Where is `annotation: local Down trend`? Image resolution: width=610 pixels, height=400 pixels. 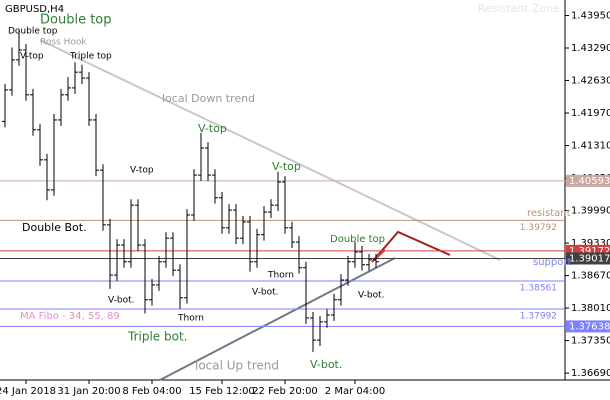
annotation: local Down trend is located at coordinates (208, 98).